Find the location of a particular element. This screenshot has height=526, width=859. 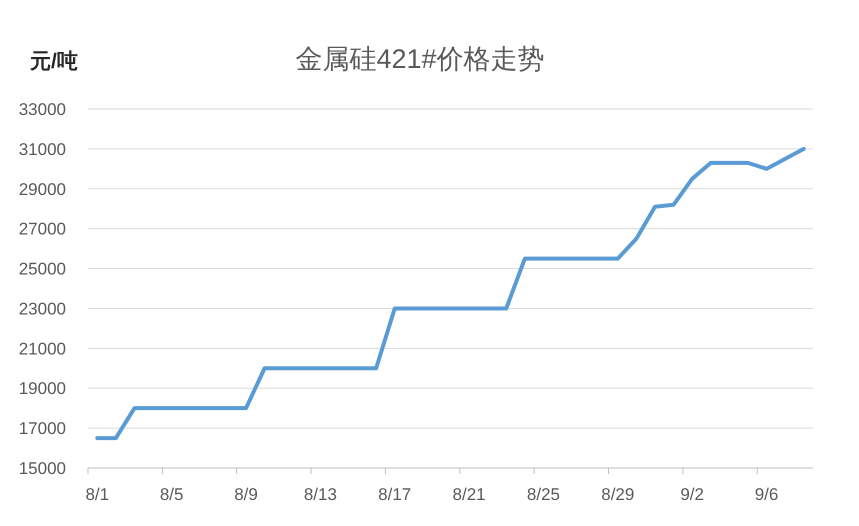

ylabel: 元/吨 is located at coordinates (54, 61).